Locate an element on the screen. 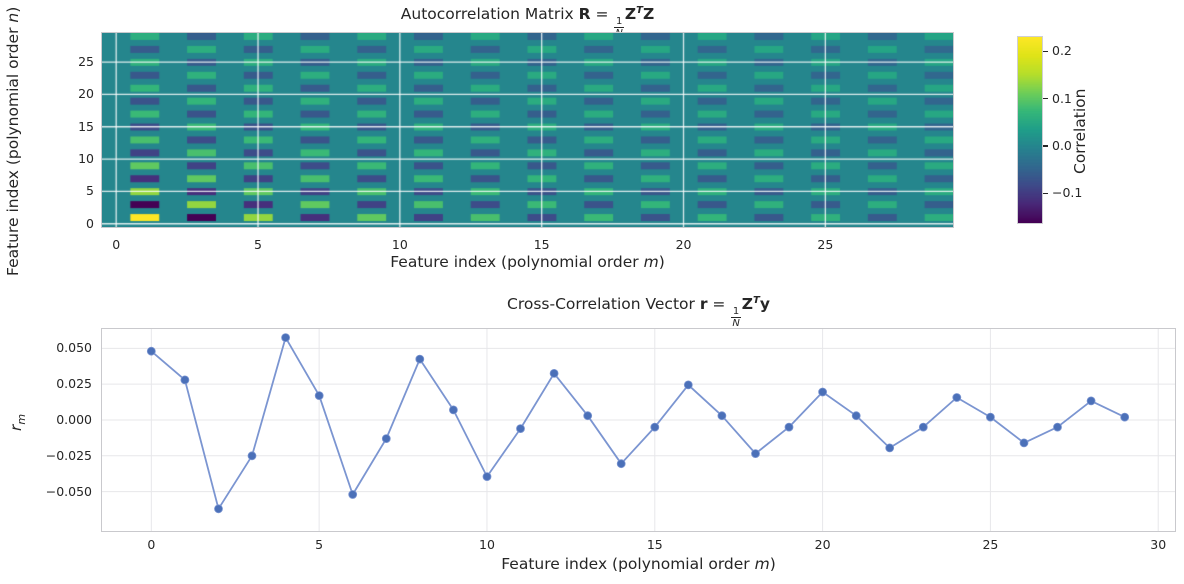 This screenshot has width=1184, height=584. line-title-text: Cross-Correlation Vector is located at coordinates (603, 304).